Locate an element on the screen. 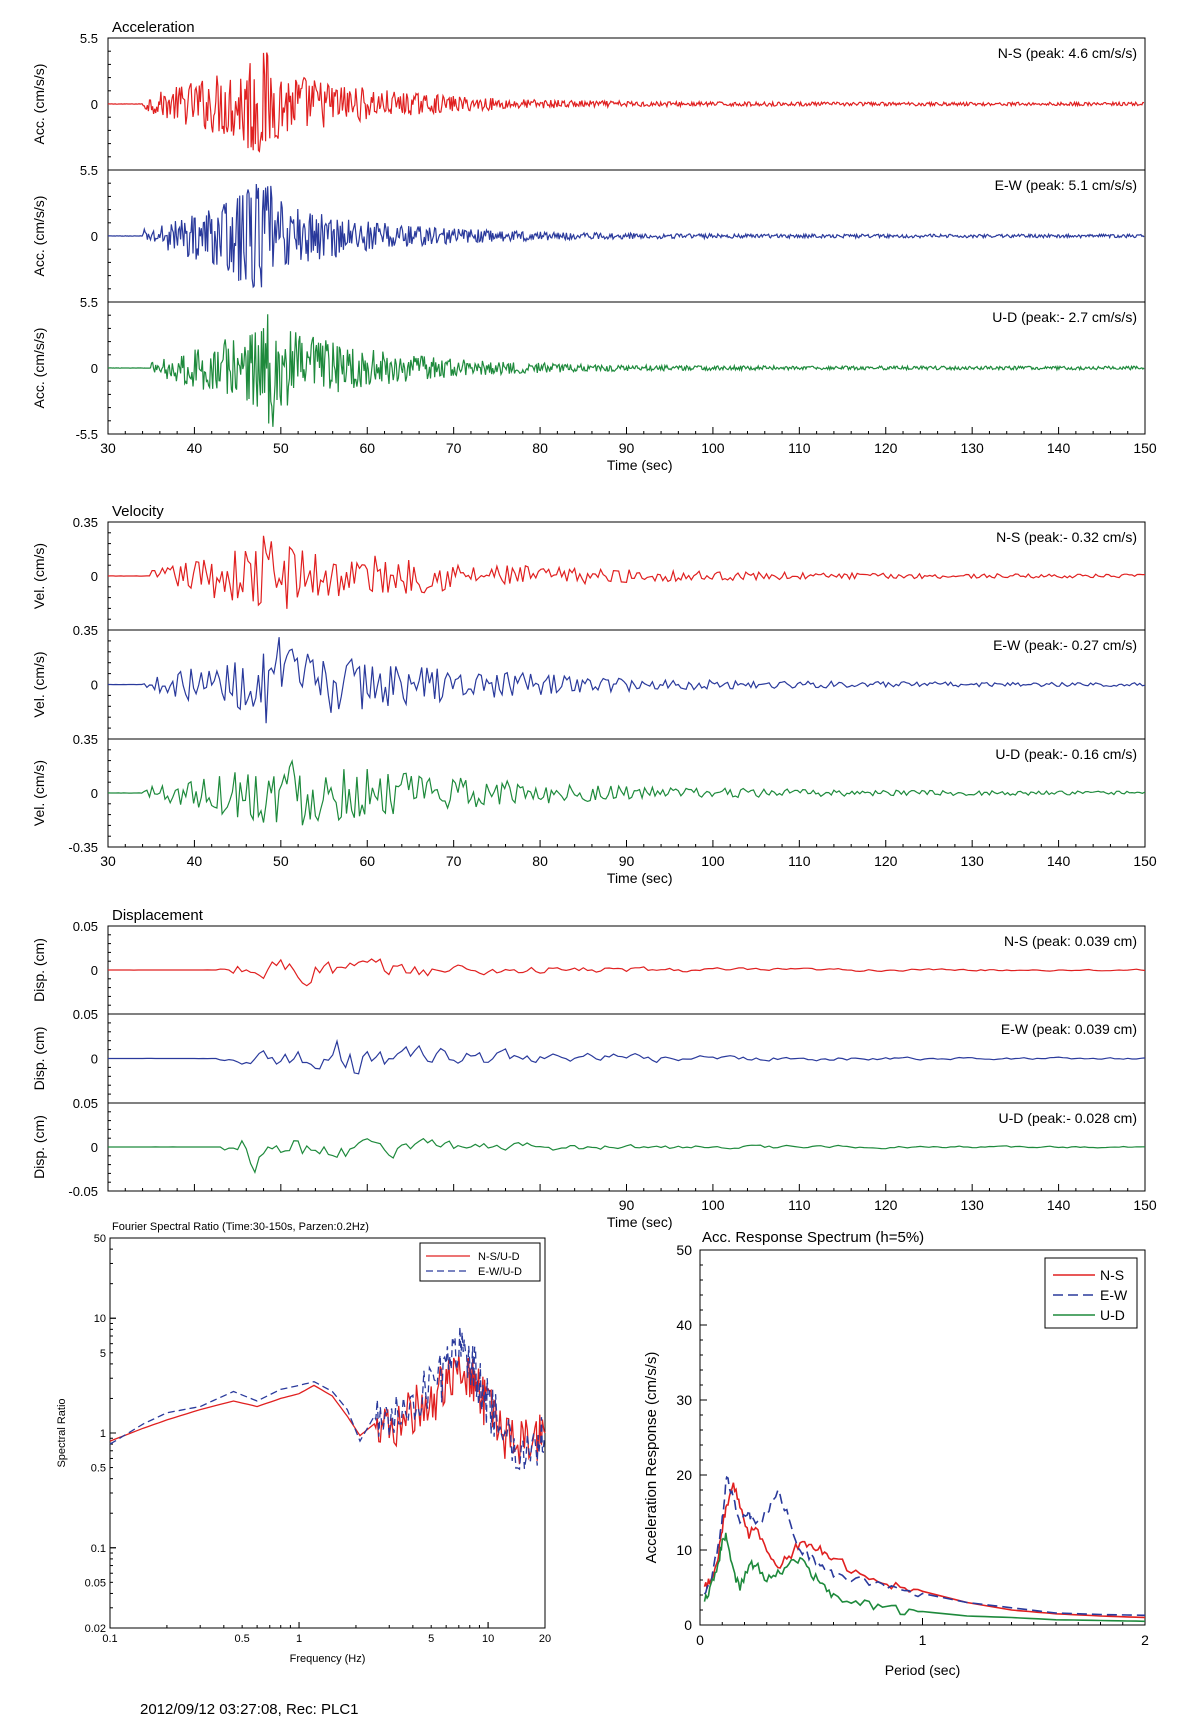  x-tick-label: 5 is located at coordinates (431, 1639).